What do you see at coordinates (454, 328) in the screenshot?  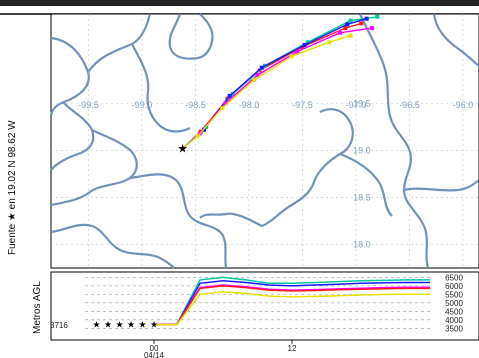 I see `height-tick-label: 3500` at bounding box center [454, 328].